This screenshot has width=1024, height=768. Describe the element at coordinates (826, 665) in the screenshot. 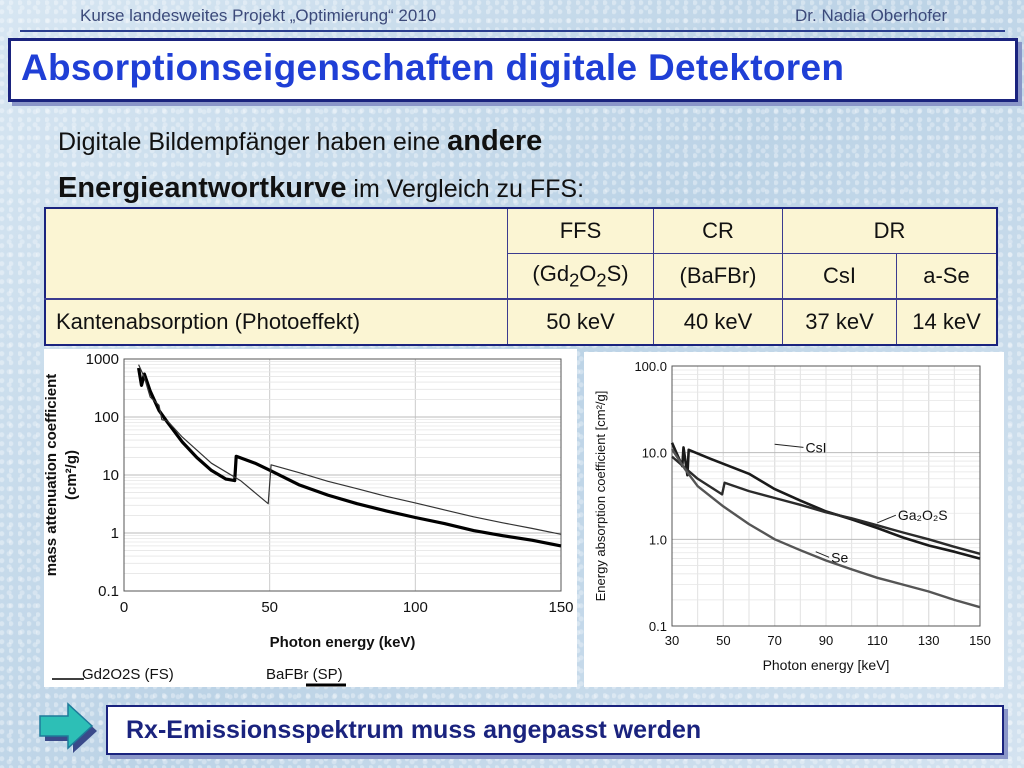

I see `x-axis-label: Photon energy [keV]` at that location.